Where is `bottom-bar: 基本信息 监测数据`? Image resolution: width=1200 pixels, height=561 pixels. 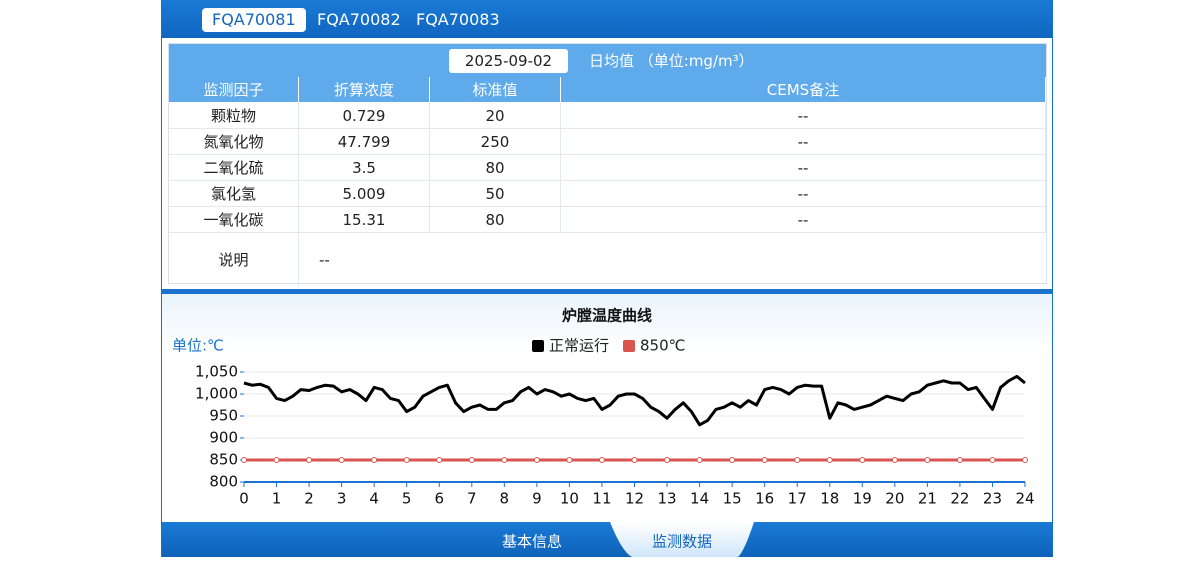 bottom-bar: 基本信息 监测数据 is located at coordinates (607, 539).